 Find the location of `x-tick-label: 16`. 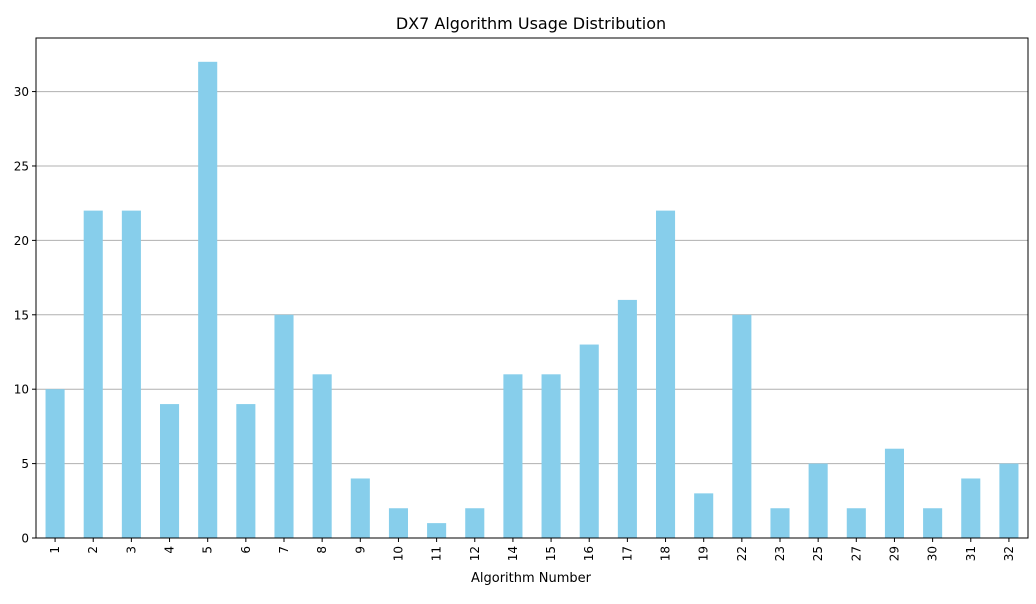

x-tick-label: 16 is located at coordinates (589, 553).